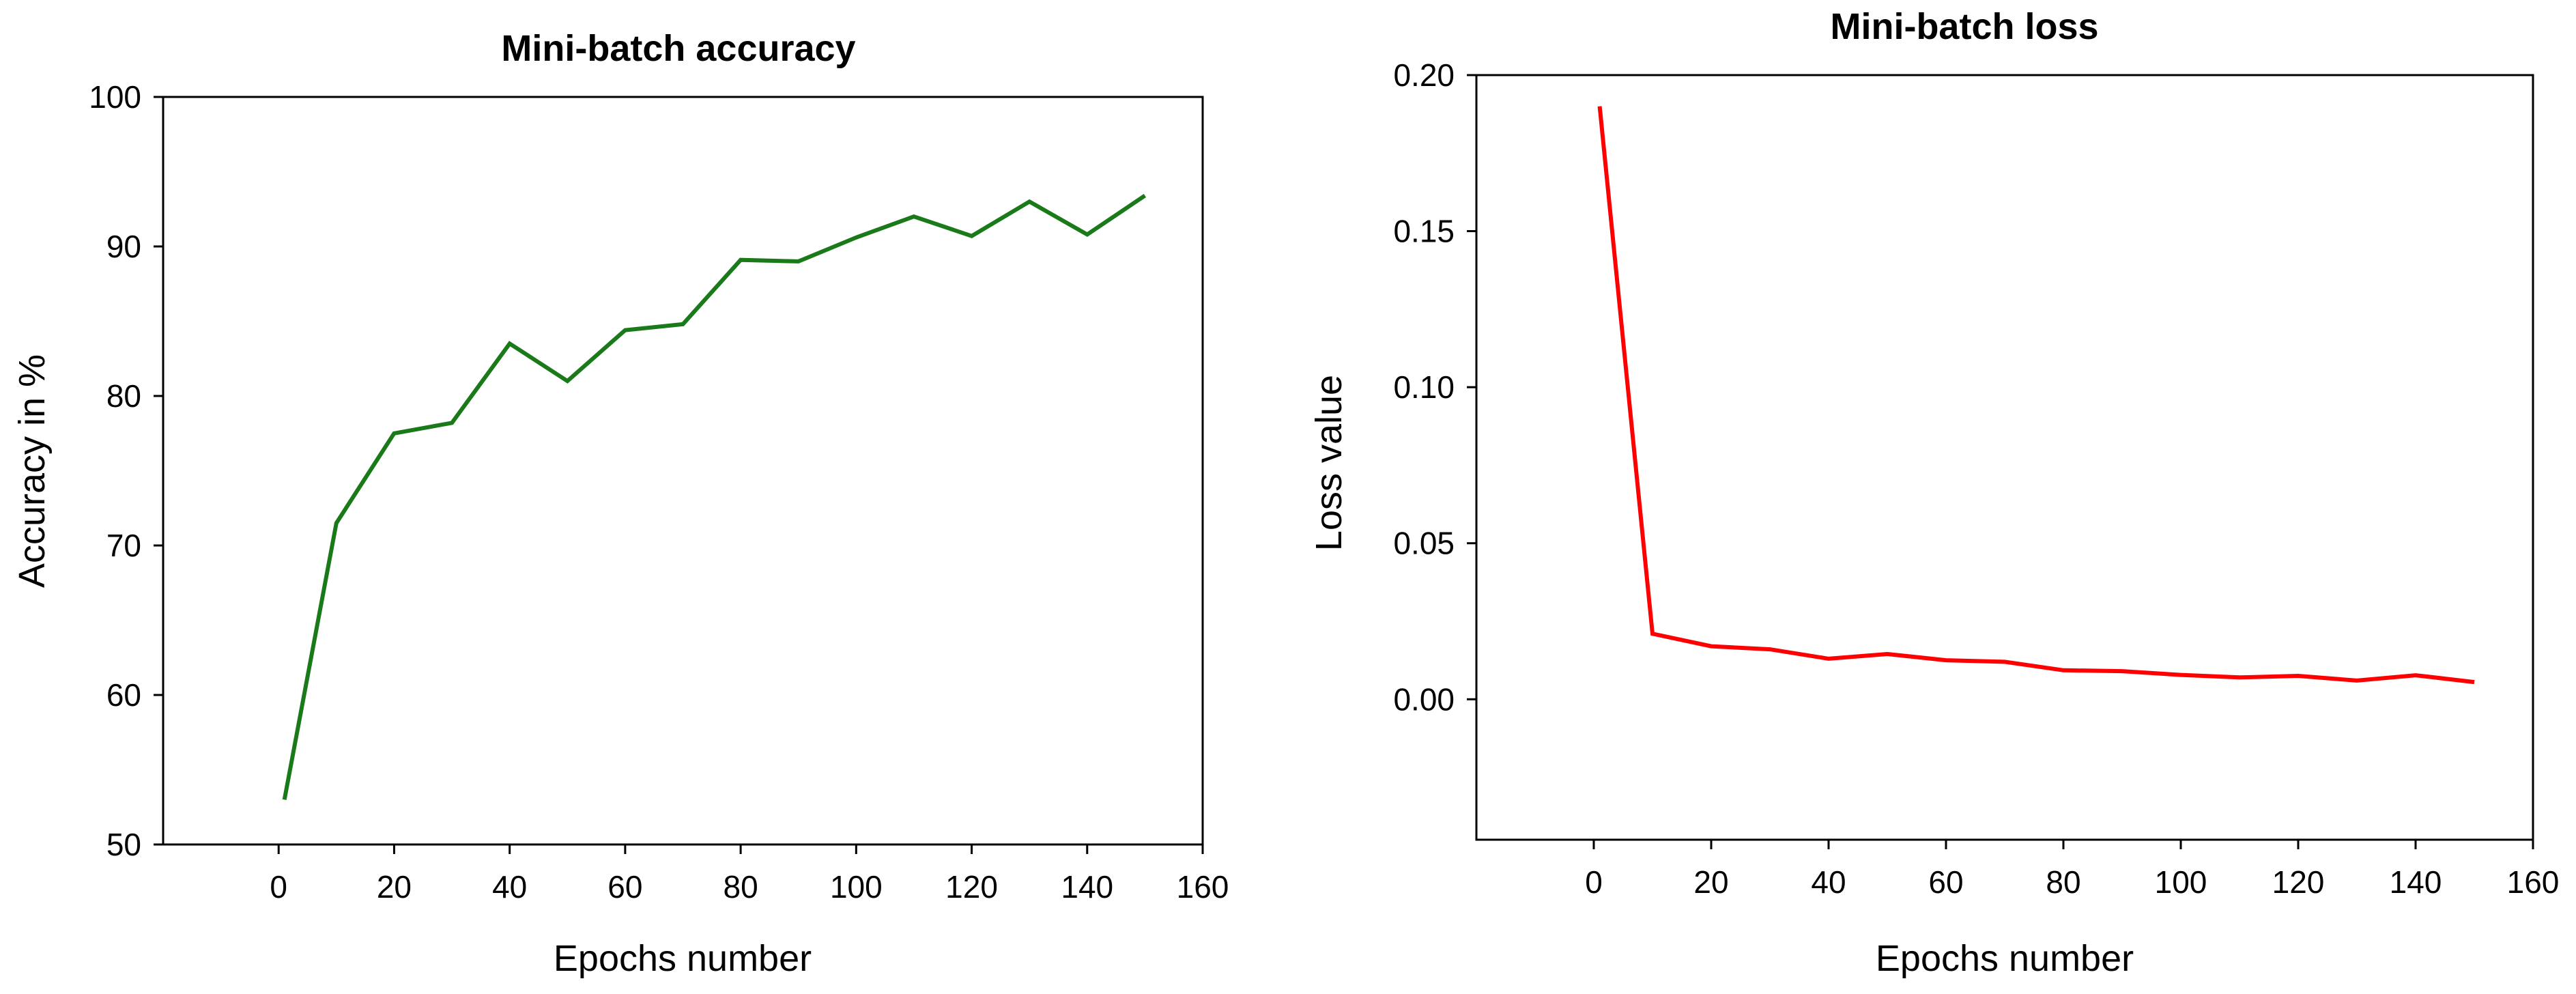  I want to click on chart-title: Mini-batch loss, so click(1964, 26).